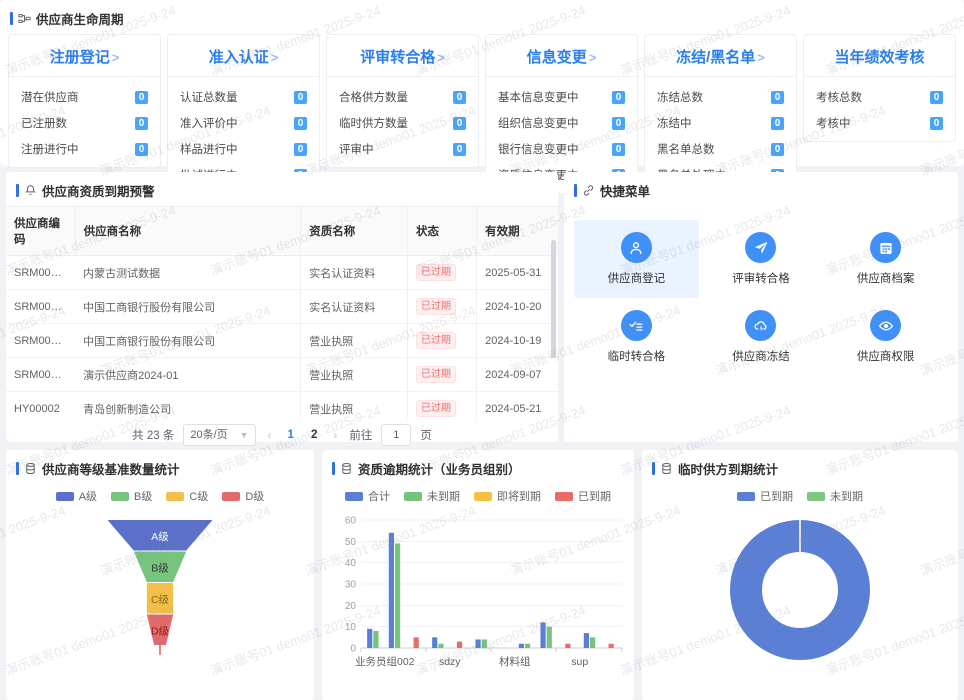  I want to click on table-row: SRM00086 内蒙古测试数据 实名认证资料 已过期 2025-05-31, so click(282, 272).